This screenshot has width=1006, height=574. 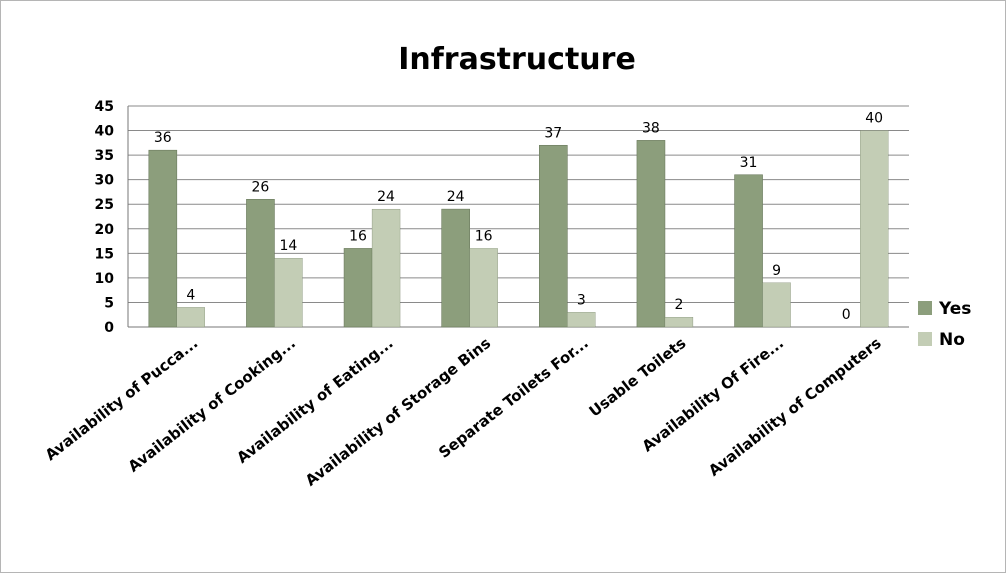 I want to click on data-label: 38, so click(x=651, y=128).